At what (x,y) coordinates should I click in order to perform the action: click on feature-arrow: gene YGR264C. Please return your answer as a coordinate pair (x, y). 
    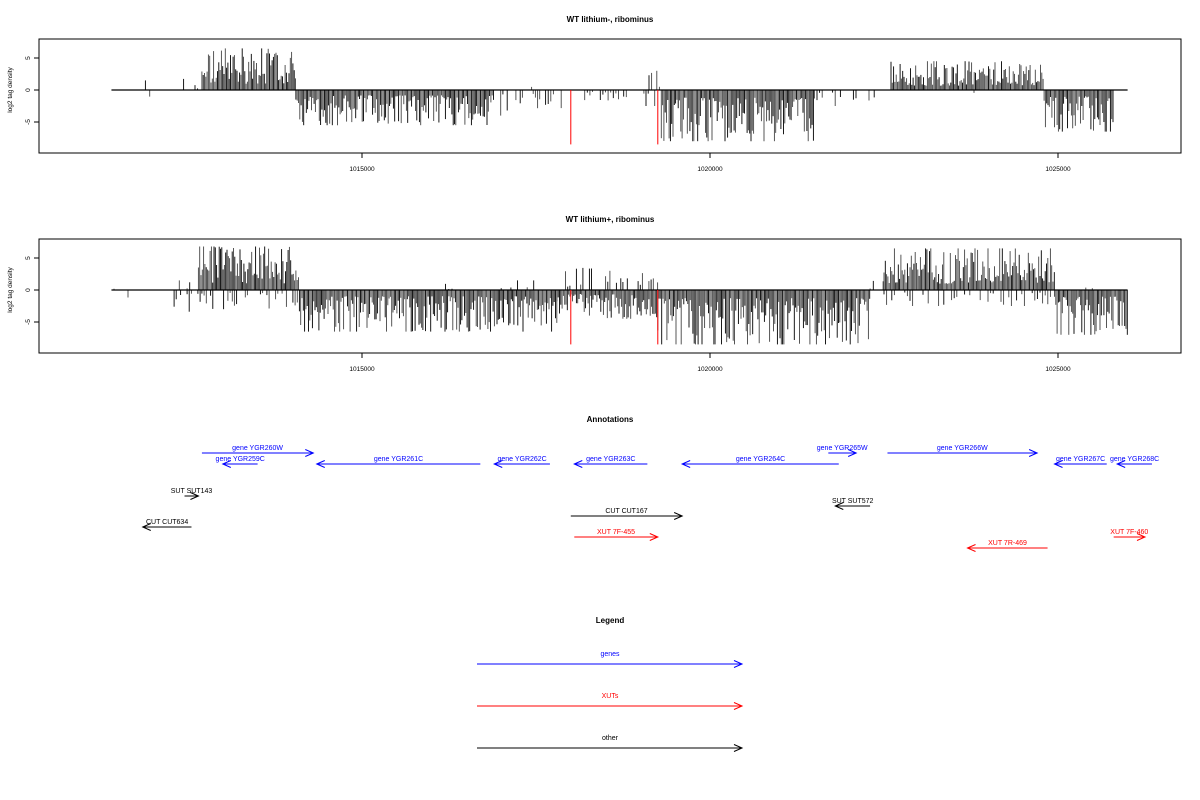
    Looking at the image, I should click on (759, 462).